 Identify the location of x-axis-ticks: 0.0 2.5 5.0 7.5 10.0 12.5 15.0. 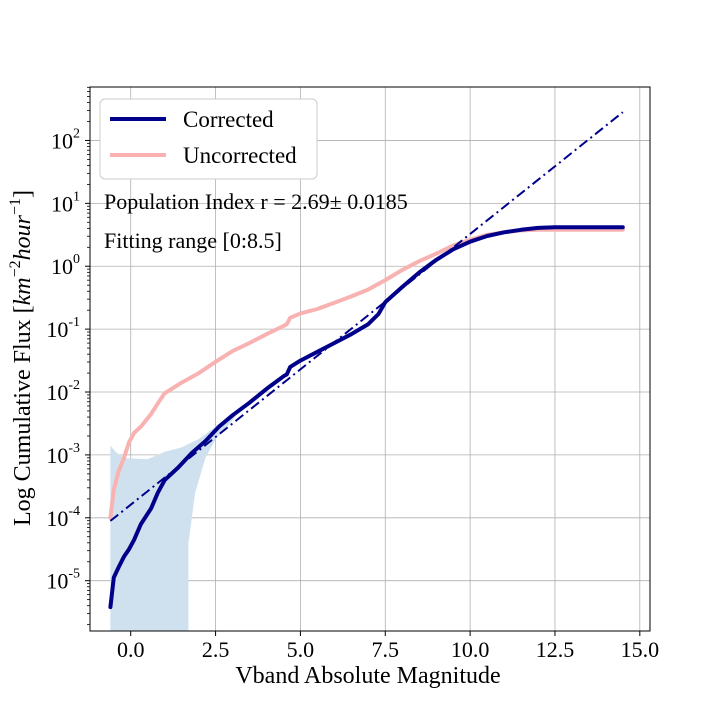
(388, 646).